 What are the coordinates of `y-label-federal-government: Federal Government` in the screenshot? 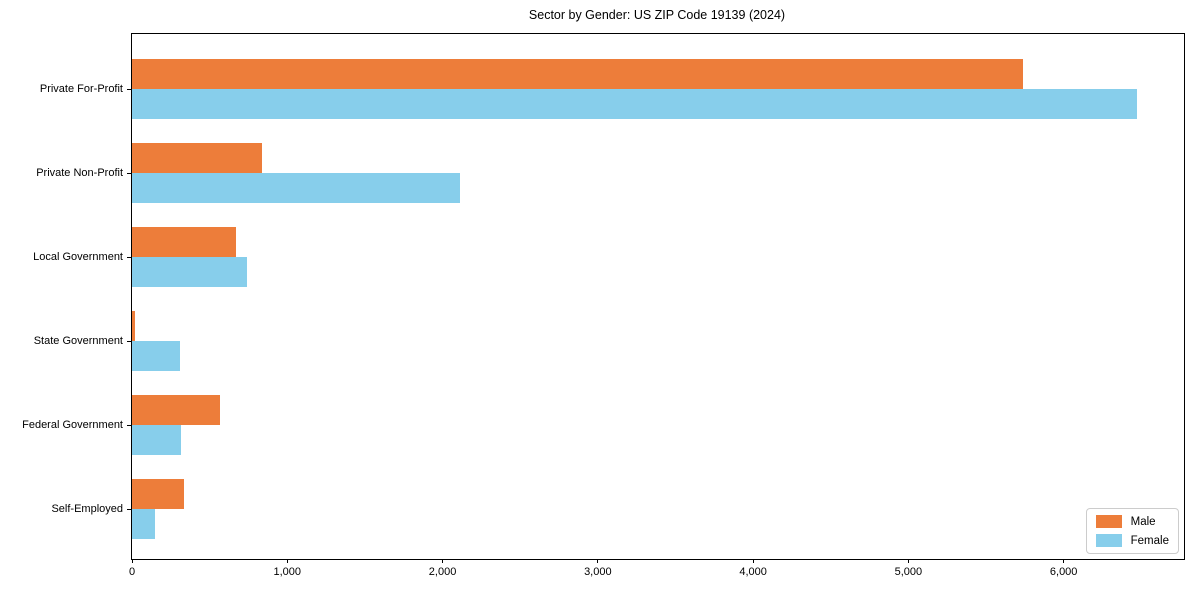 It's located at (72, 425).